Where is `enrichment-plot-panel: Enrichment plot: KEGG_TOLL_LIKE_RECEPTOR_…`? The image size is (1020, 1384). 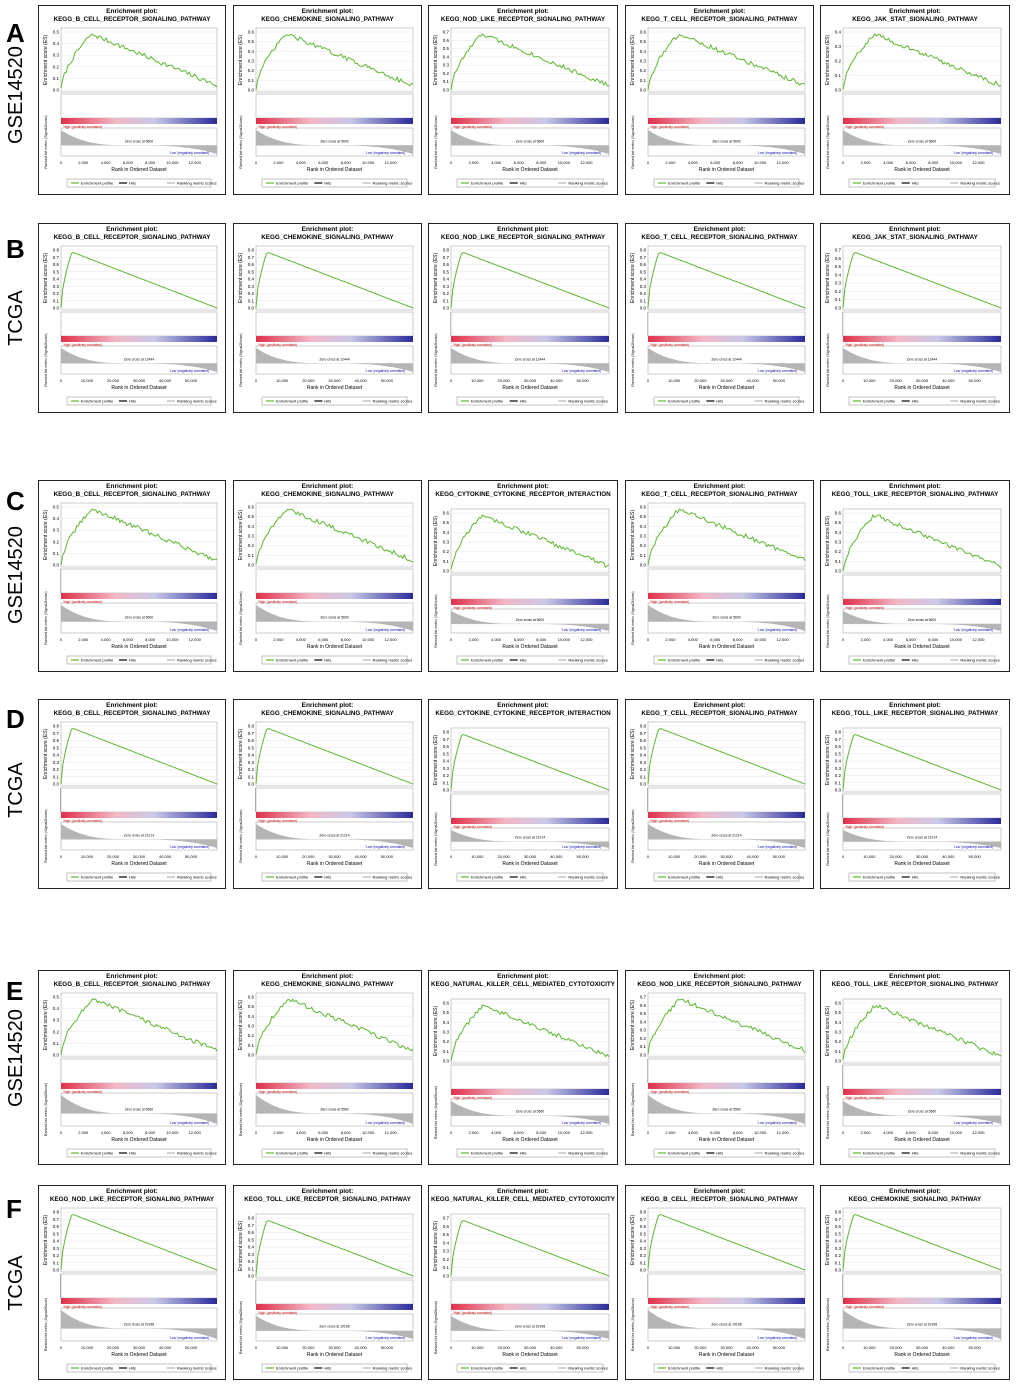 enrichment-plot-panel: Enrichment plot: KEGG_TOLL_LIKE_RECEPTOR_… is located at coordinates (327, 1282).